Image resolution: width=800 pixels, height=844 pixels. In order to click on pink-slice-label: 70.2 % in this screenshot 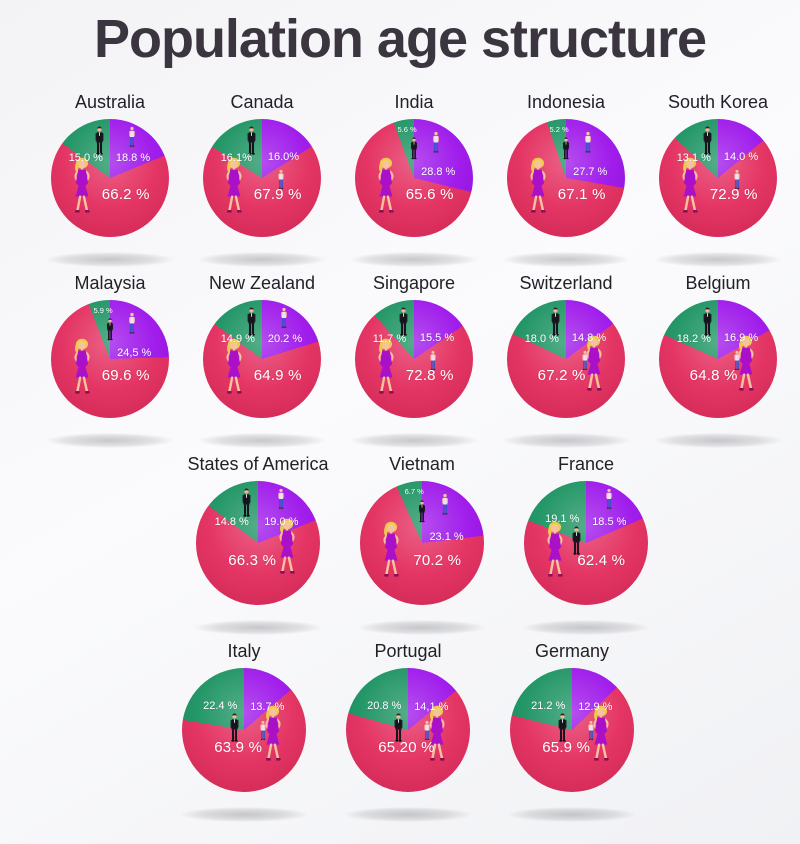, I will do `click(437, 560)`.